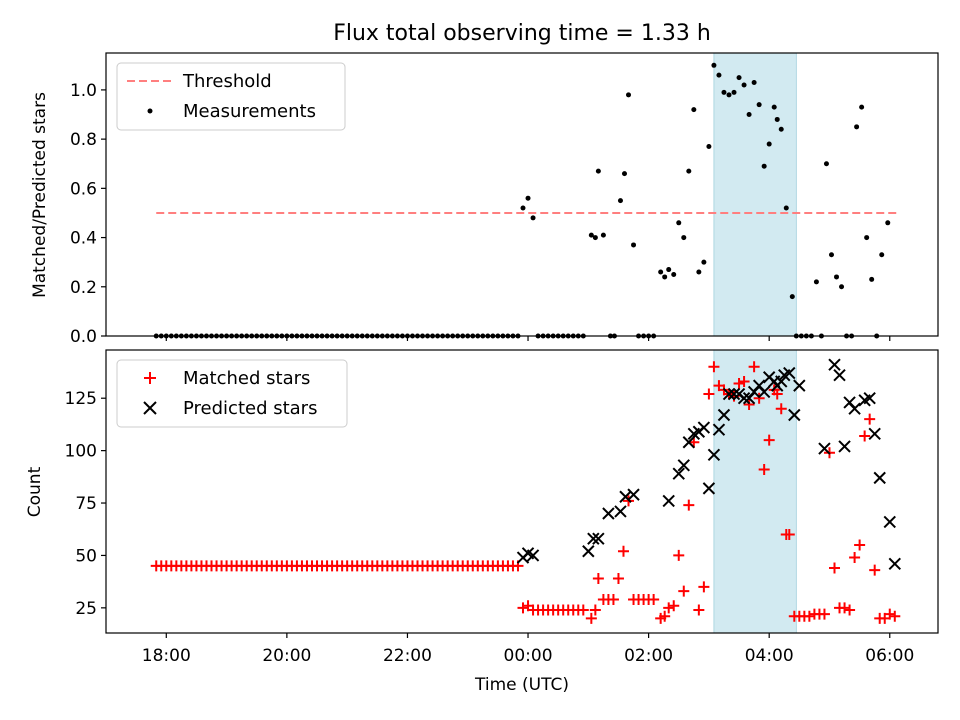 Image resolution: width=960 pixels, height=720 pixels. What do you see at coordinates (150, 408) in the screenshot?
I see `legend-predicted-swatch` at bounding box center [150, 408].